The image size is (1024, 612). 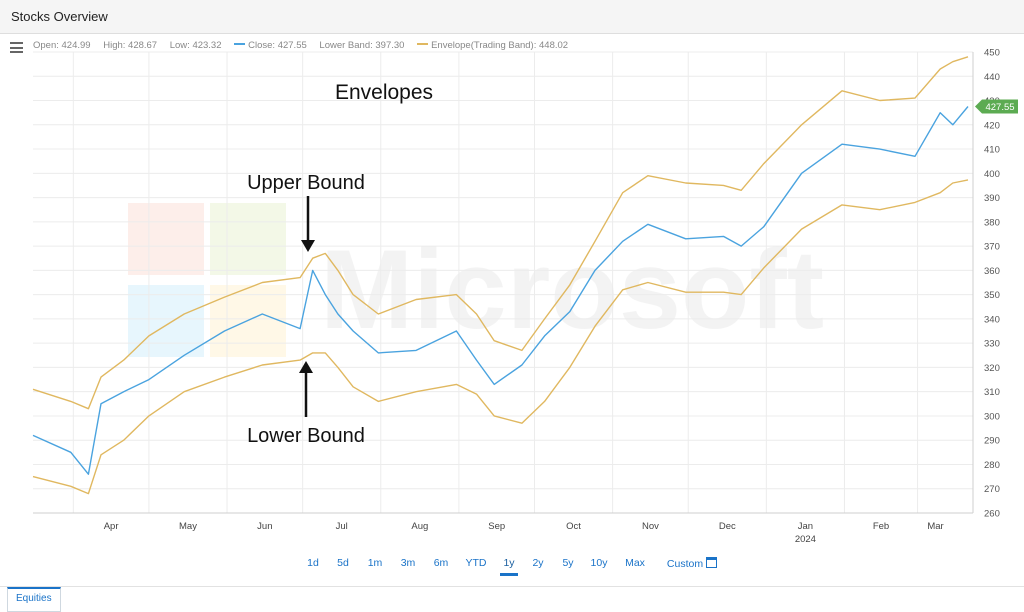 What do you see at coordinates (306, 367) in the screenshot?
I see `lower-arrow-head` at bounding box center [306, 367].